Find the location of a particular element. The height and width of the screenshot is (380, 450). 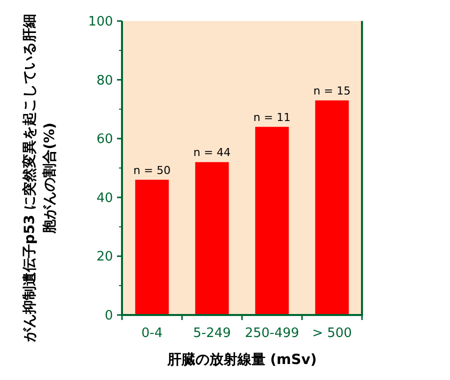

y-tick-label: 100 is located at coordinates (100, 22).